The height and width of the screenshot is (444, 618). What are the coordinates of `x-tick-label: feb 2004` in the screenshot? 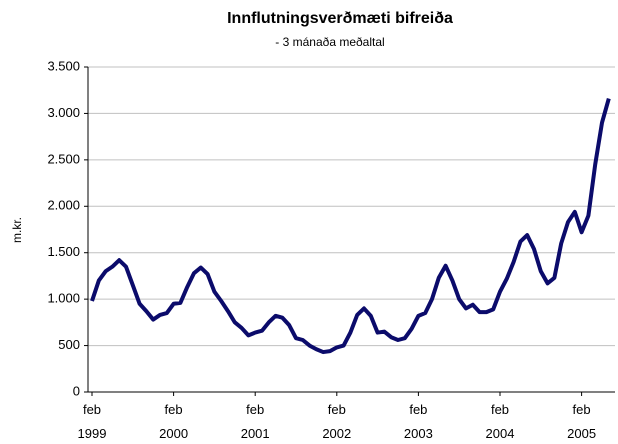 It's located at (500, 421).